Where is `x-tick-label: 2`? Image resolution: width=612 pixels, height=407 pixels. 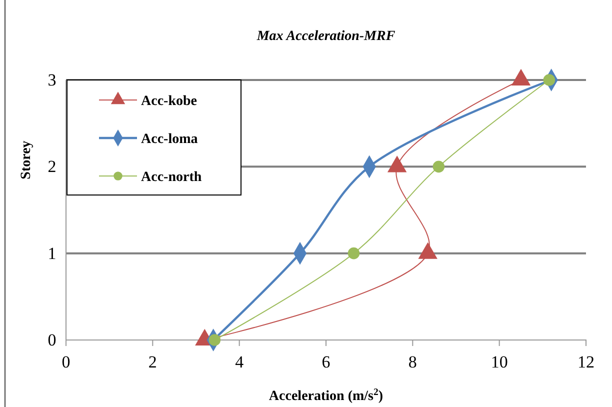 x-tick-label: 2 is located at coordinates (152, 362).